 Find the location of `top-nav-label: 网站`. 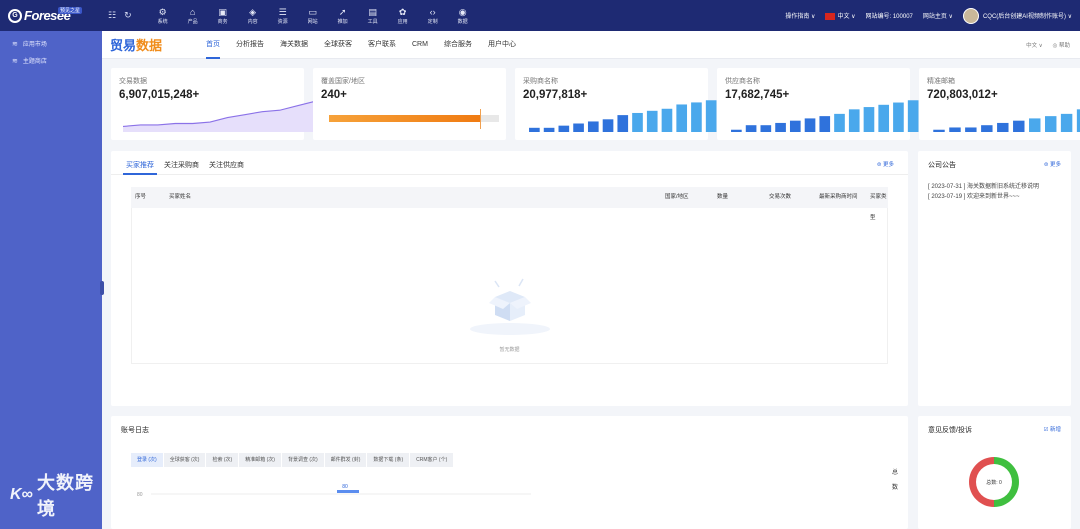

top-nav-label: 网站 is located at coordinates (312, 22).